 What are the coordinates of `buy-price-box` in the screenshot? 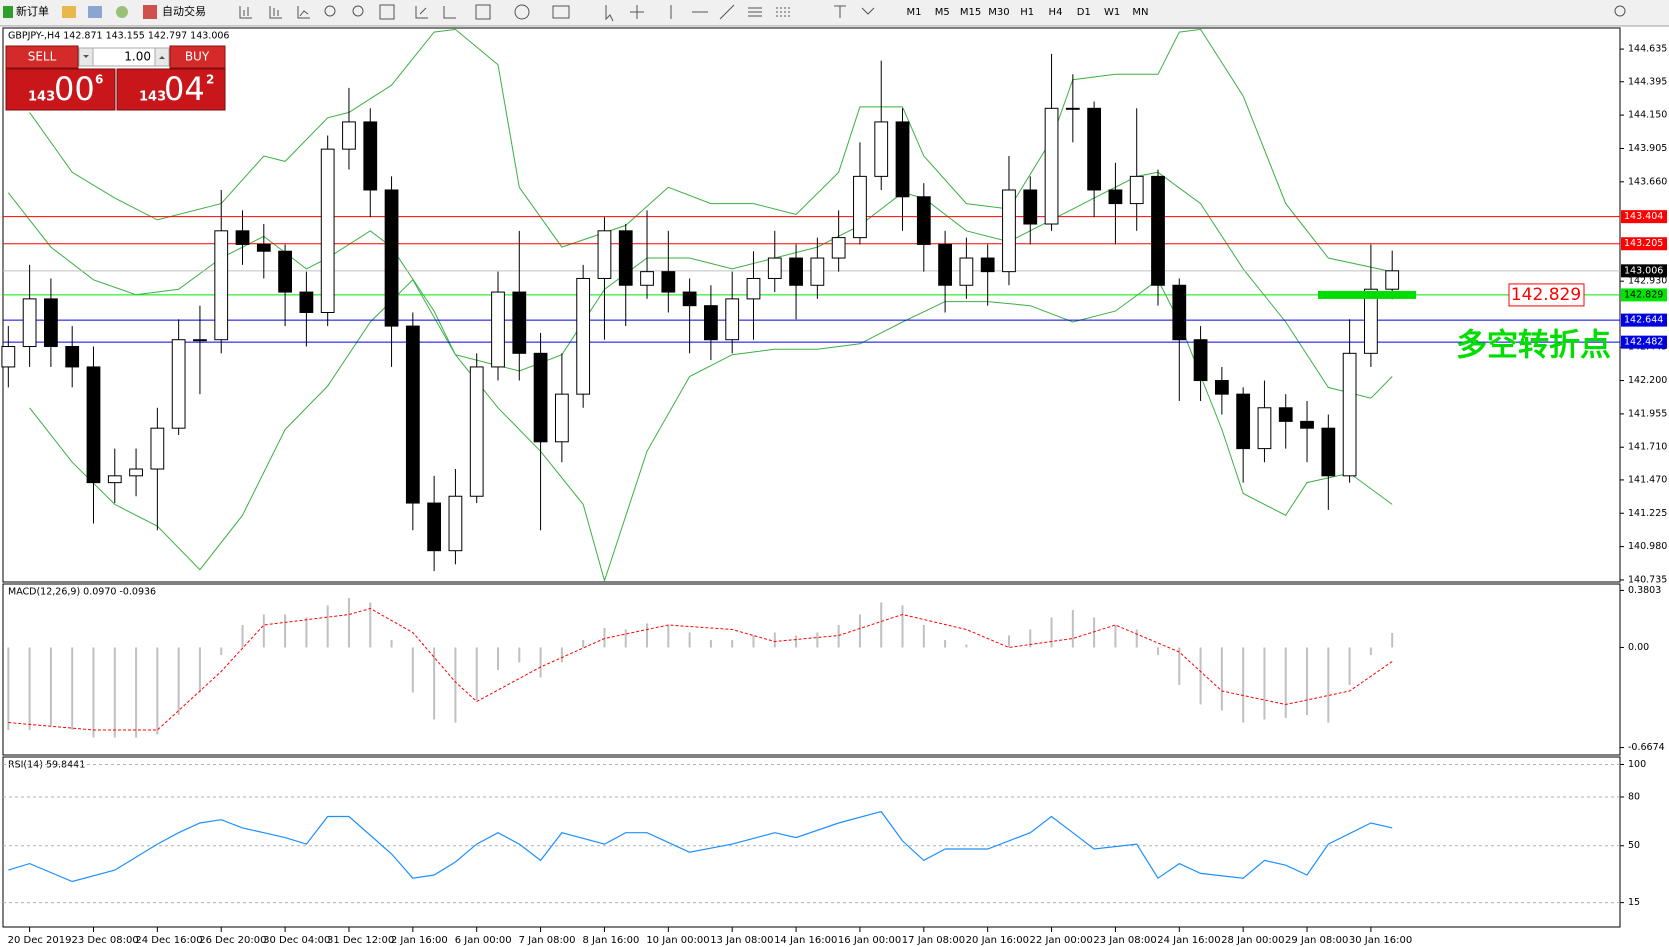 It's located at (171, 89).